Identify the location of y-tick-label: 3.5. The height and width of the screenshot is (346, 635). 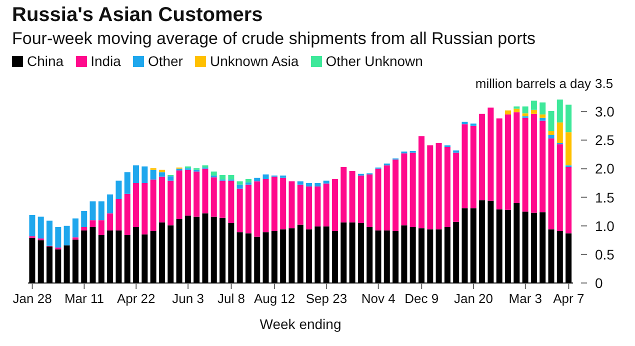
(604, 83).